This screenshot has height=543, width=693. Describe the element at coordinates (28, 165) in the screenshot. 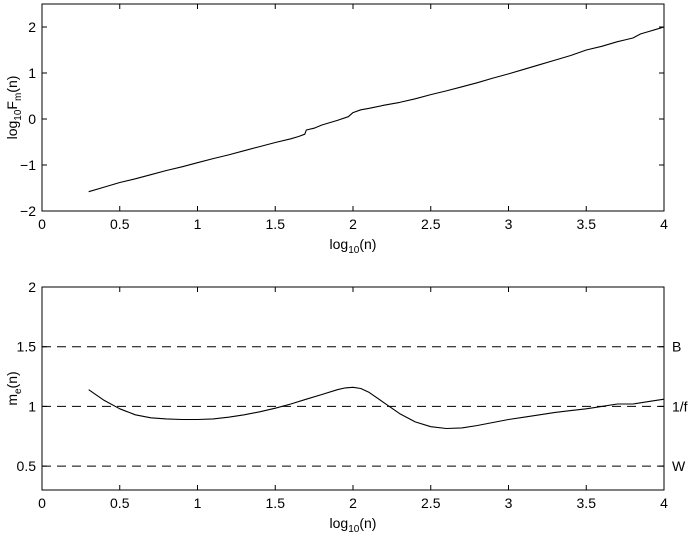

I see `y-tick-label: −1` at that location.